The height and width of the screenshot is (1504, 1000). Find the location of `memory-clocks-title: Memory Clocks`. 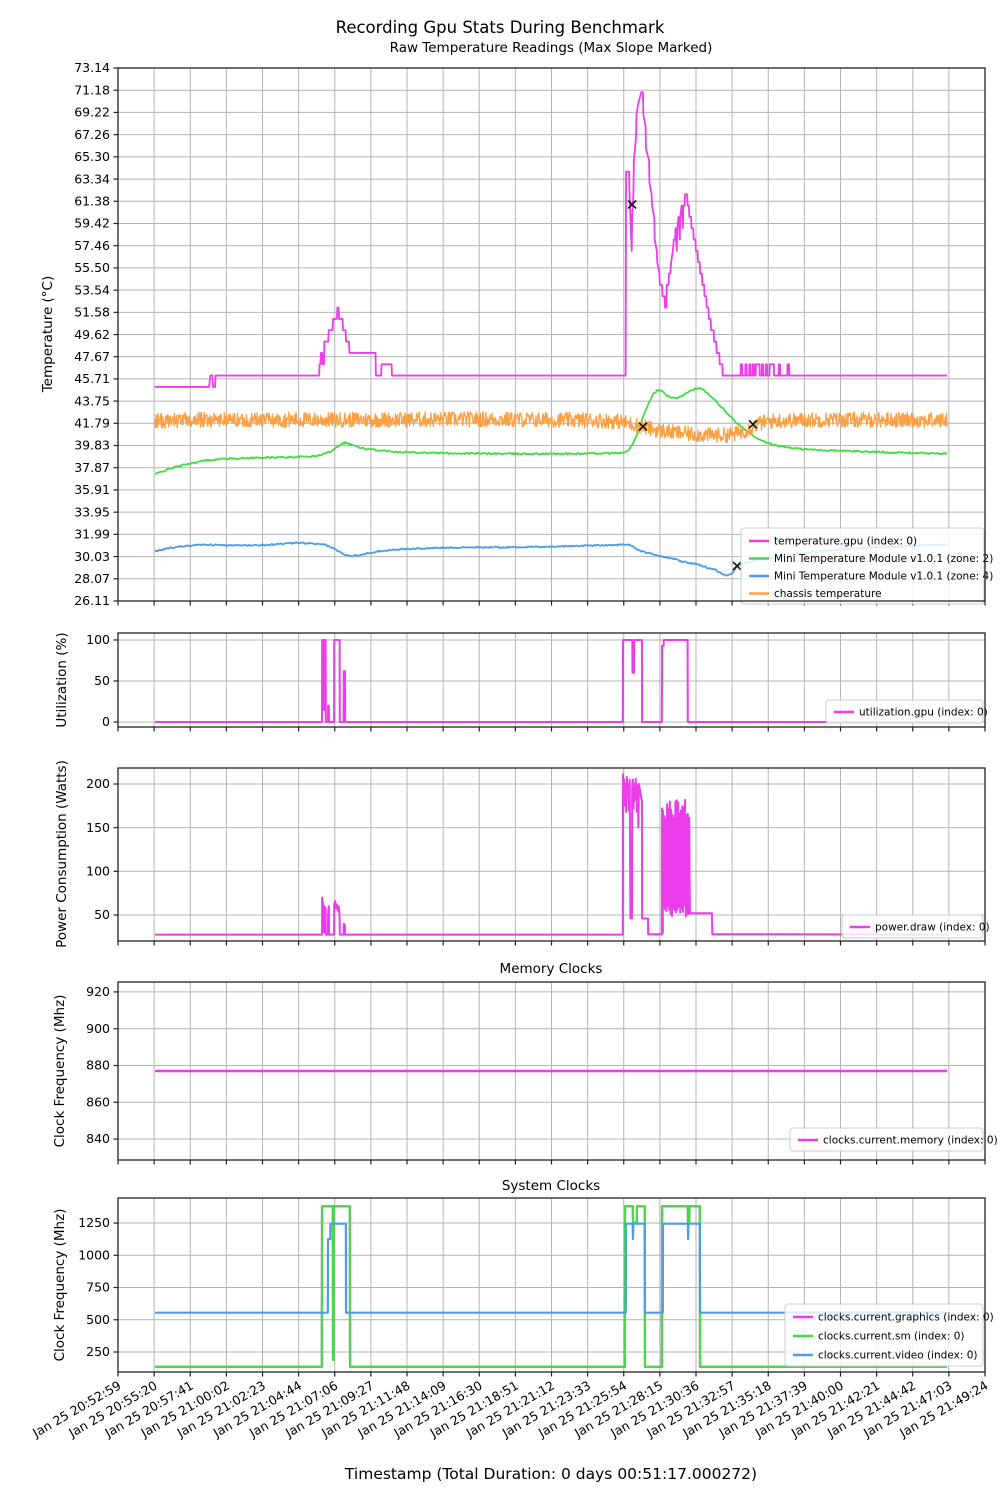

memory-clocks-title: Memory Clocks is located at coordinates (551, 969).